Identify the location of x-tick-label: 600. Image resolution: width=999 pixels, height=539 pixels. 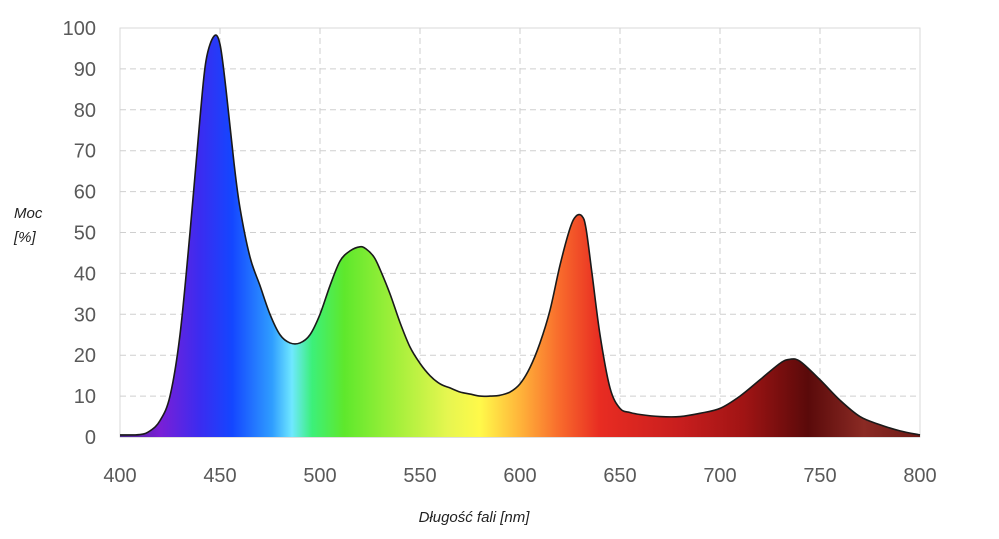
(519, 476).